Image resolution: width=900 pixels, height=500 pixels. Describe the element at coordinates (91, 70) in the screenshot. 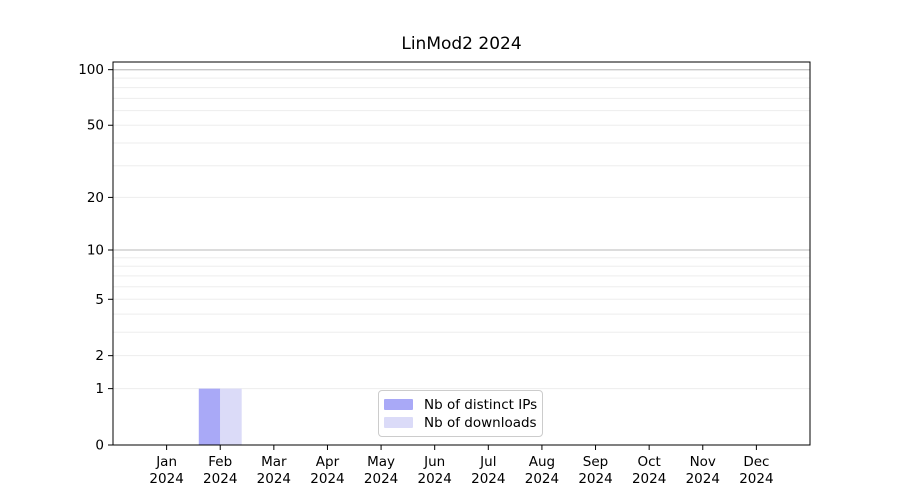

I see `y-tick-label: 100` at that location.